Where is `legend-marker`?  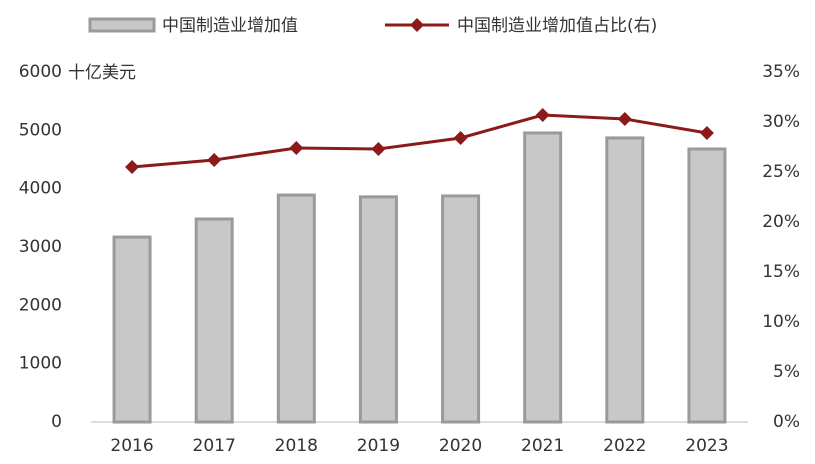 legend-marker is located at coordinates (417, 25).